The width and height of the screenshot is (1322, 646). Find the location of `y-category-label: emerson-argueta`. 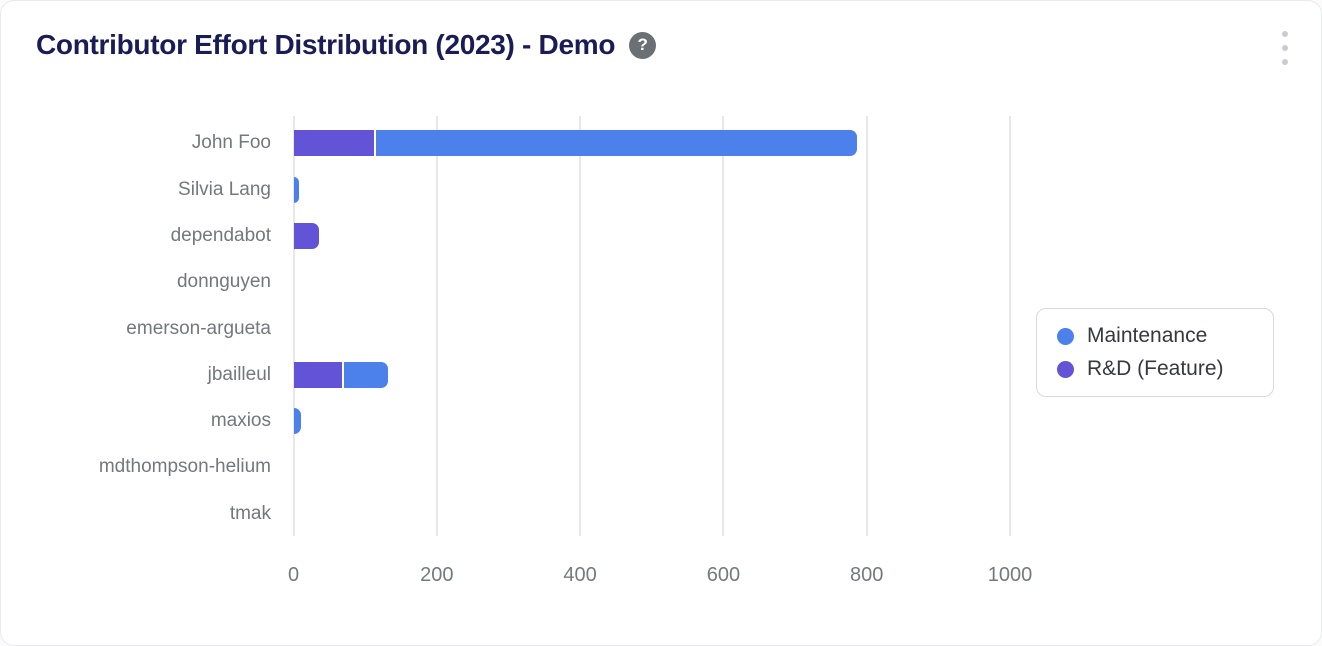

y-category-label: emerson-argueta is located at coordinates (198, 328).